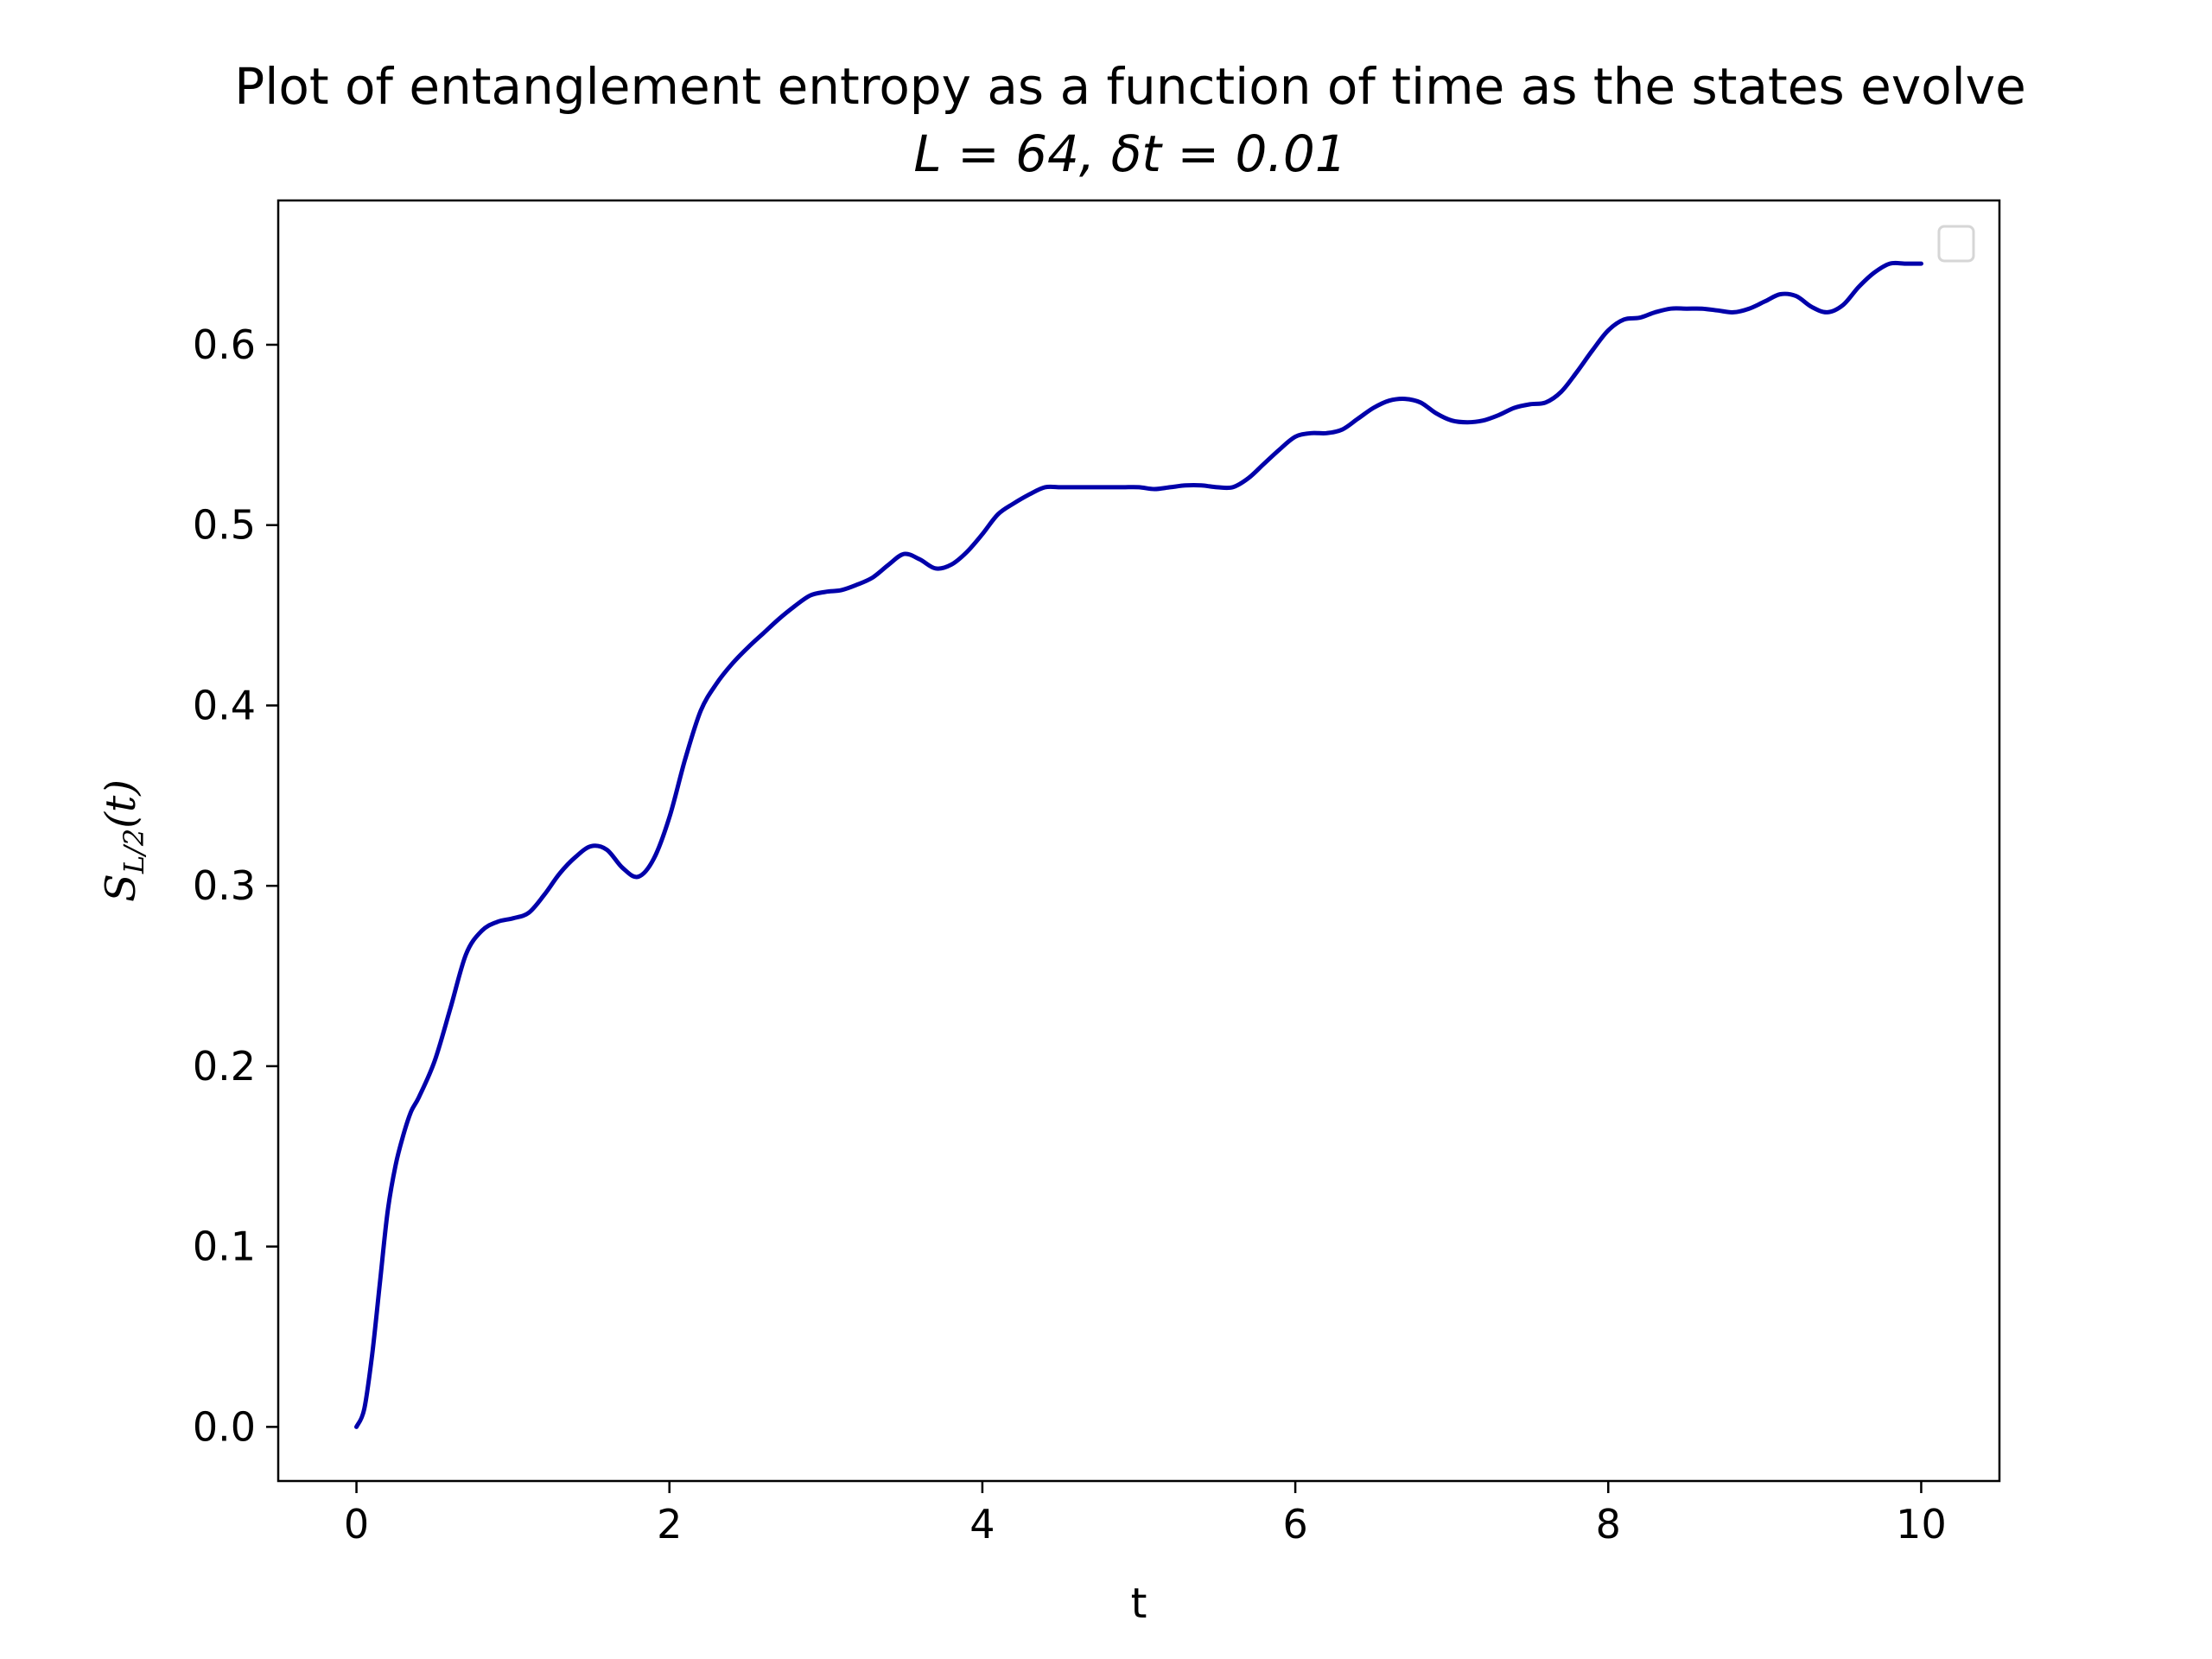 Image resolution: width=2212 pixels, height=1659 pixels. What do you see at coordinates (1129, 153) in the screenshot?
I see `chart-subtitle: L = 64, δt = 0.01` at bounding box center [1129, 153].